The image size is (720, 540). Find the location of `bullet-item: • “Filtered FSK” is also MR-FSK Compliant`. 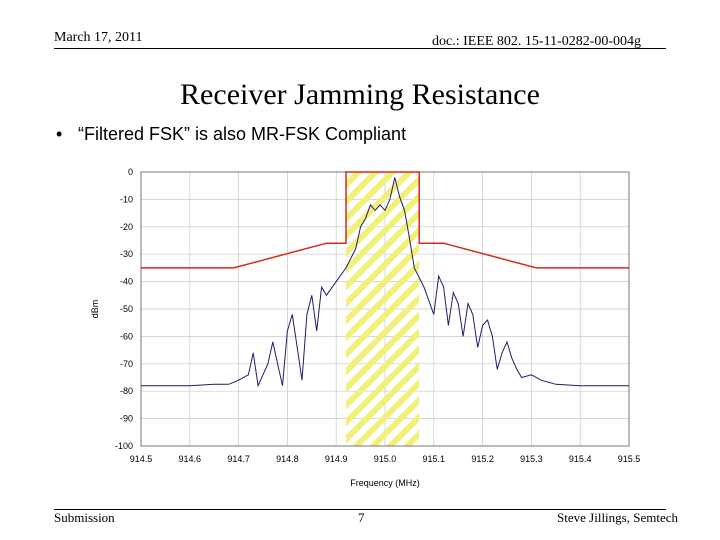

bullet-item: • “Filtered FSK” is also MR-FSK Compliant is located at coordinates (231, 134).